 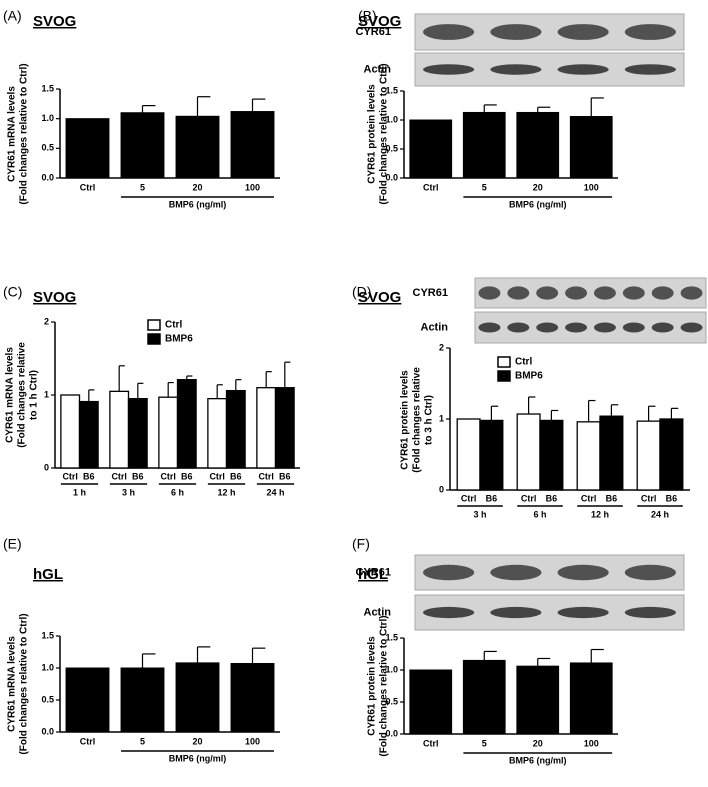 I want to click on y-axis-label: to 3 h Ctrl), so click(x=429, y=420).